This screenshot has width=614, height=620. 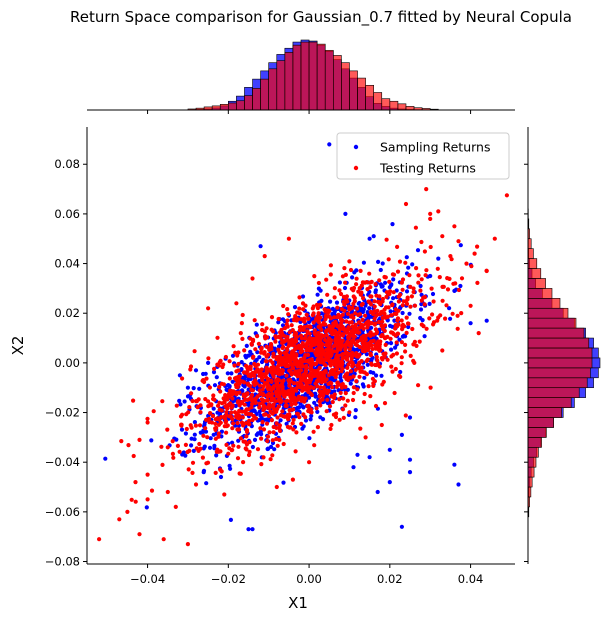 I want to click on marginal-x-histogram, so click(x=301, y=76).